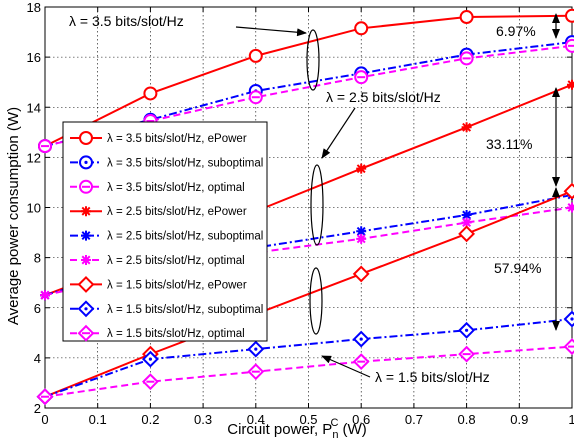 Image resolution: width=574 pixels, height=444 pixels. Describe the element at coordinates (185, 237) in the screenshot. I see `legend-label: λ = 2.5 bits/slot/Hz, suboptimal` at that location.